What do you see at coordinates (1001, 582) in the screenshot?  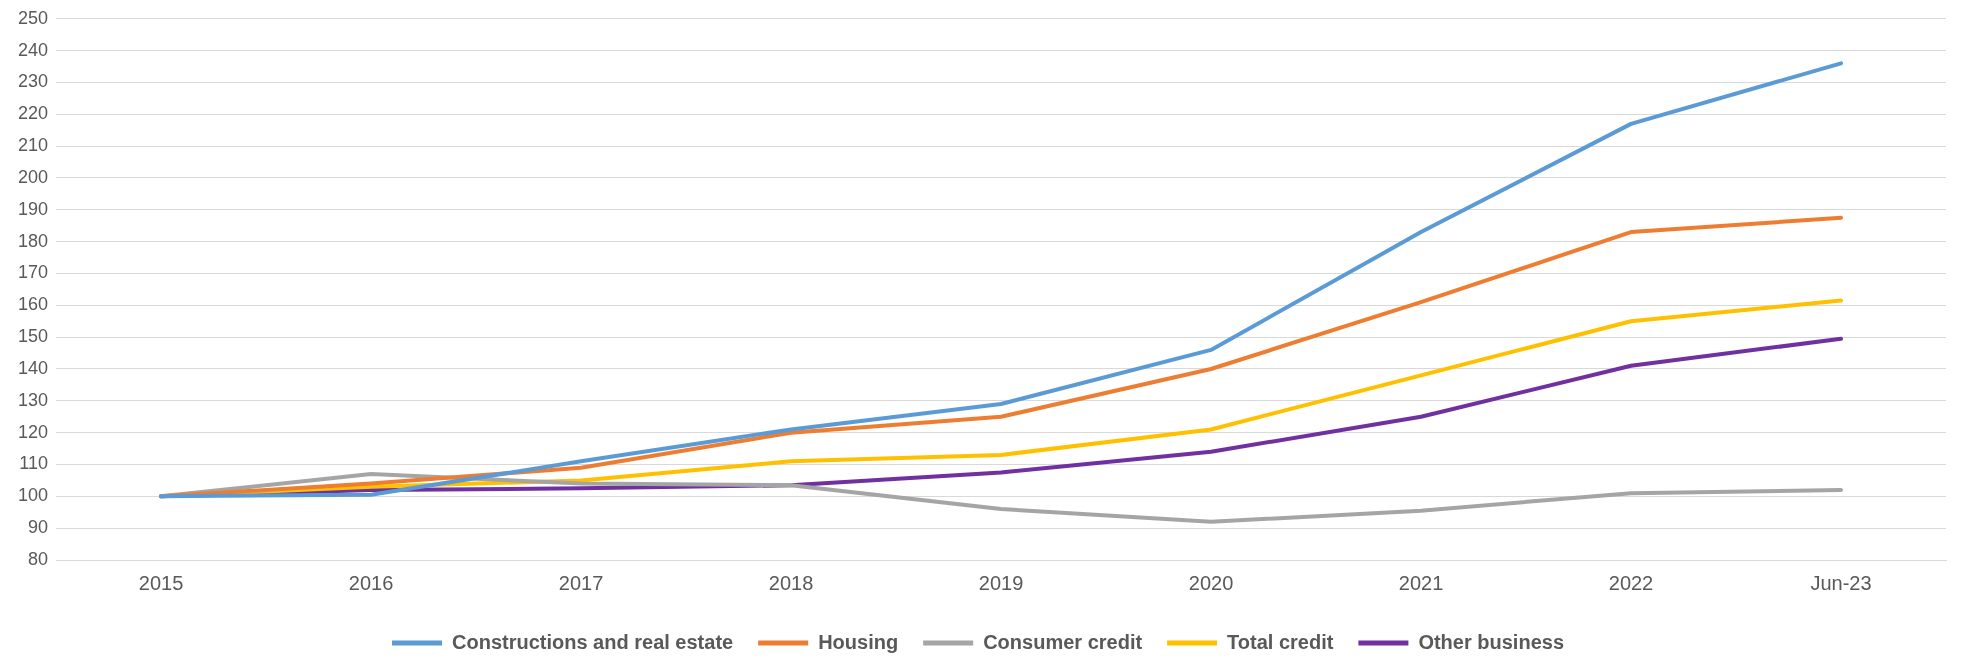 I see `x-tick-label: 2019` at bounding box center [1001, 582].